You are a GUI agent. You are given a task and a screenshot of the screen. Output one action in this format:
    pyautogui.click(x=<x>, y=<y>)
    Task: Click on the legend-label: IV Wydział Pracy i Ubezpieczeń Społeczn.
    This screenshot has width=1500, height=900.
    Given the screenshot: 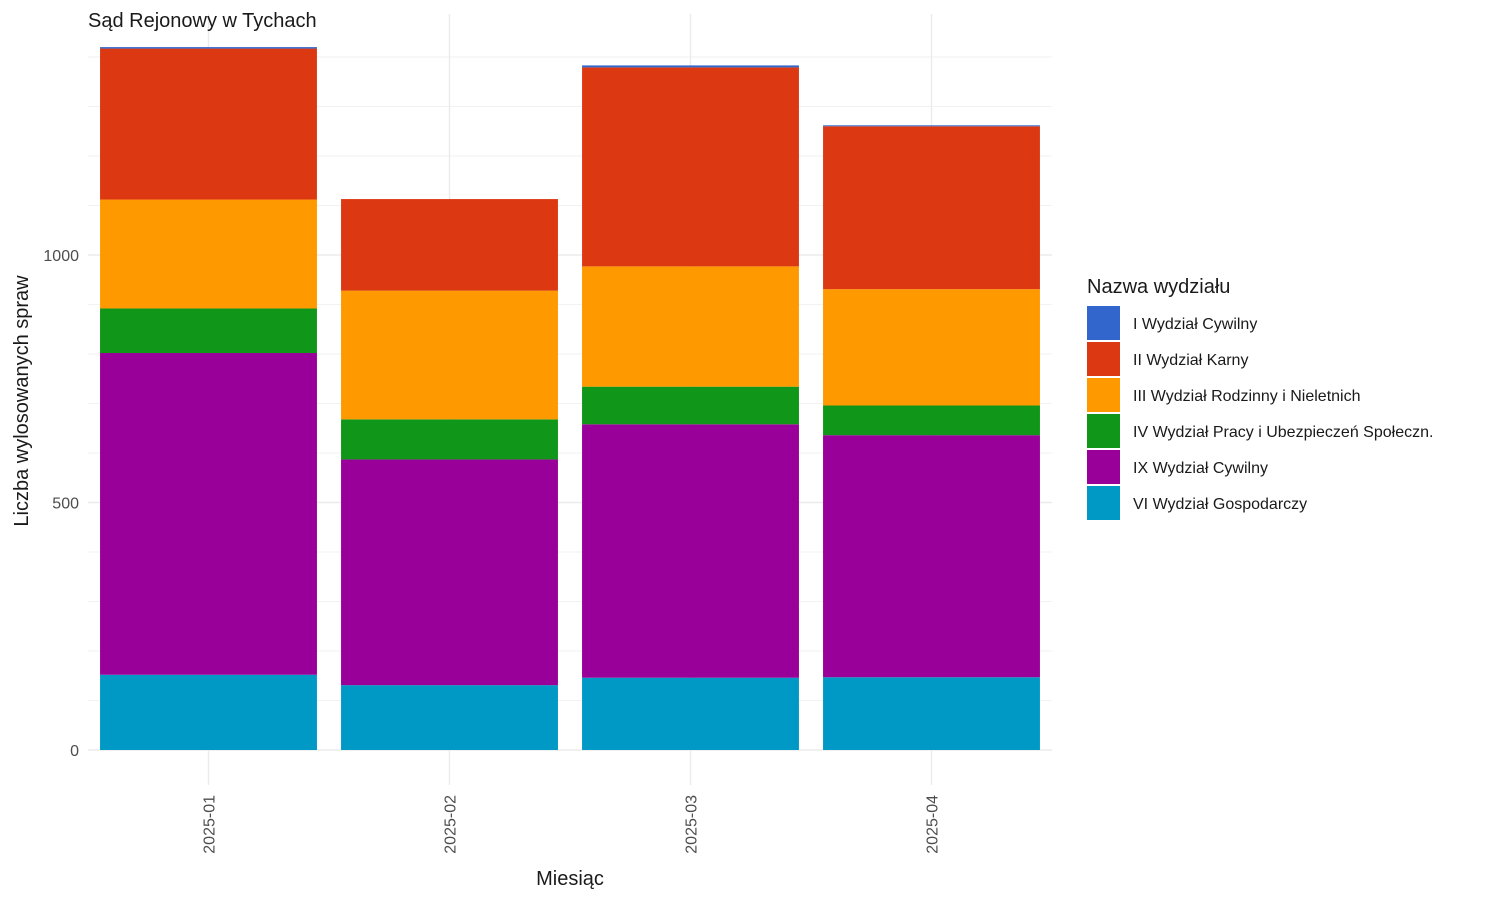 What is the action you would take?
    pyautogui.click(x=1283, y=432)
    